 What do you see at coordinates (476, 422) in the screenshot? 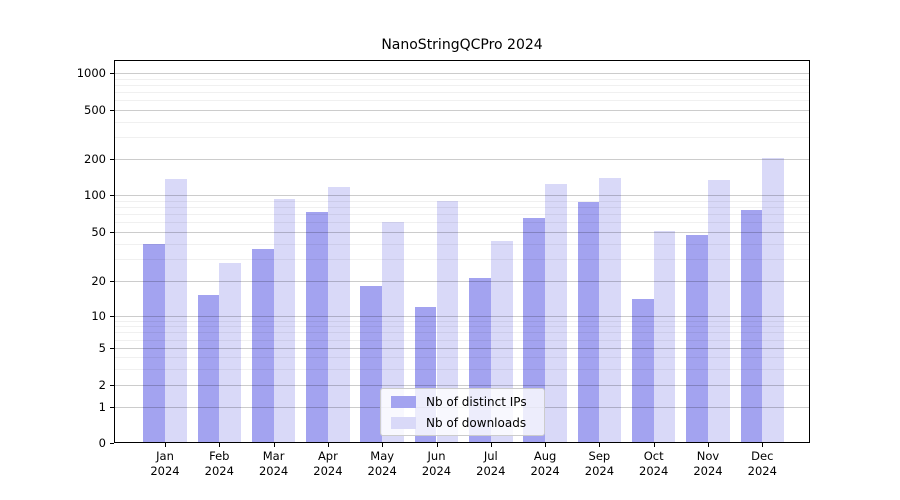
I see `legend-label-downloads: Nb of downloads` at bounding box center [476, 422].